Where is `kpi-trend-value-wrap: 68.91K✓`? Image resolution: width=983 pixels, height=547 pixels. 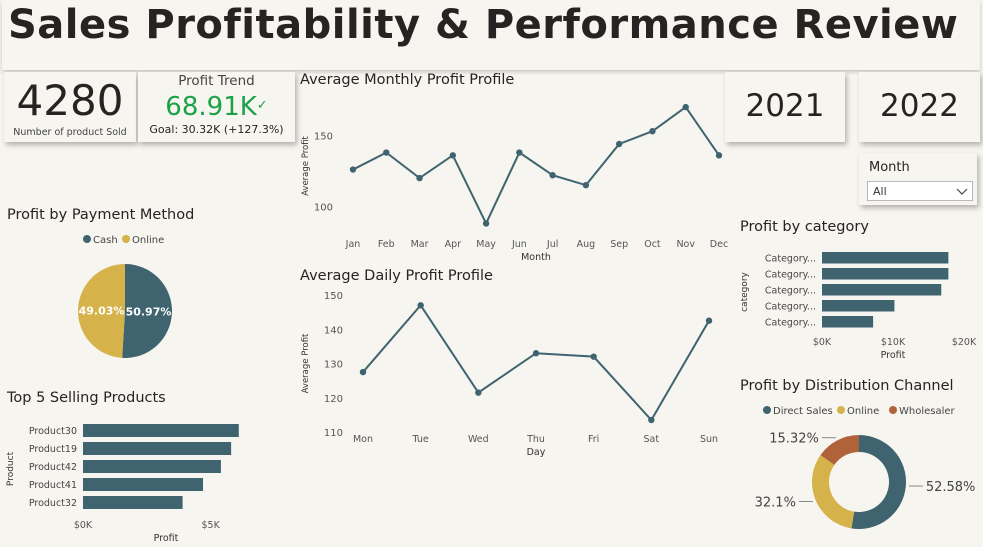 kpi-trend-value-wrap: 68.91K✓ is located at coordinates (216, 107).